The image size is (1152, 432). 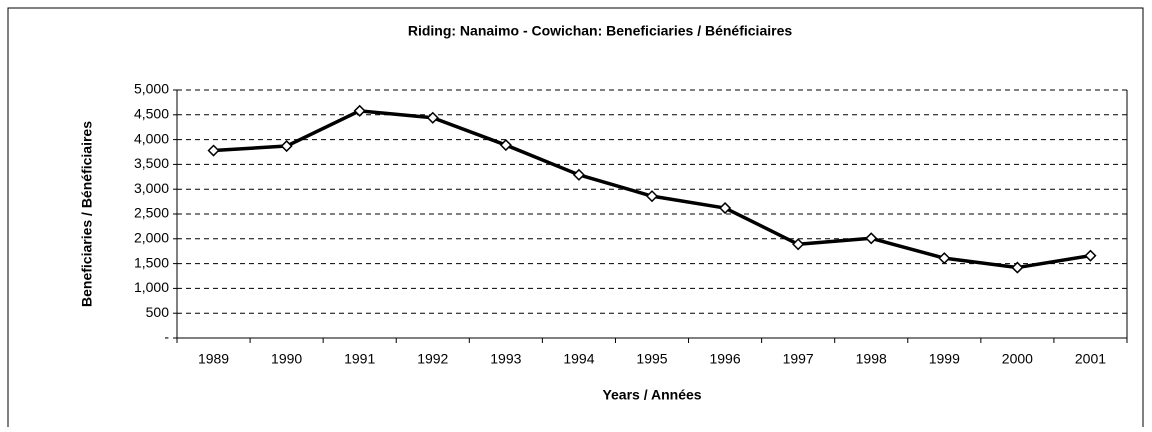 What do you see at coordinates (151, 89) in the screenshot?
I see `y-tick-label: 5,000` at bounding box center [151, 89].